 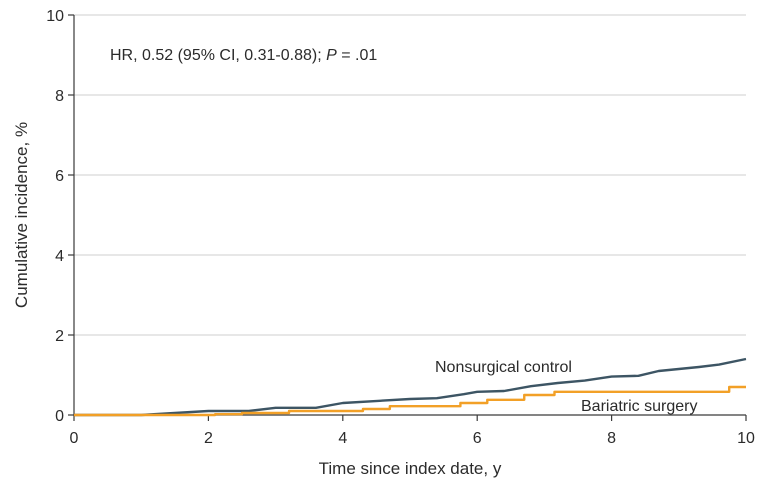 I want to click on series-line-nonsurgical-control, so click(x=410, y=387).